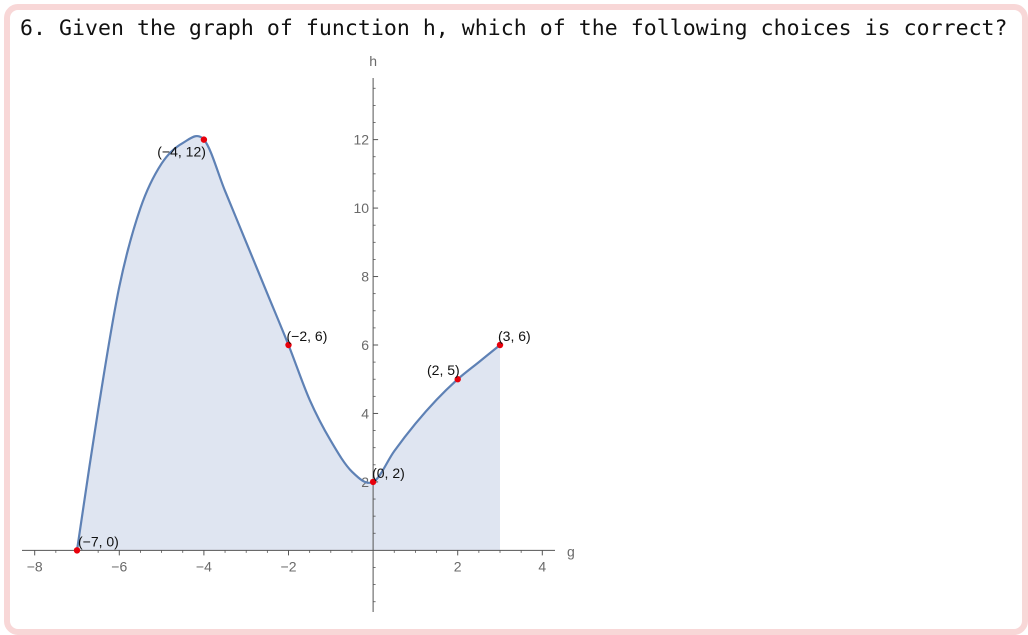  I want to click on y-tick-label: 10, so click(362, 208).